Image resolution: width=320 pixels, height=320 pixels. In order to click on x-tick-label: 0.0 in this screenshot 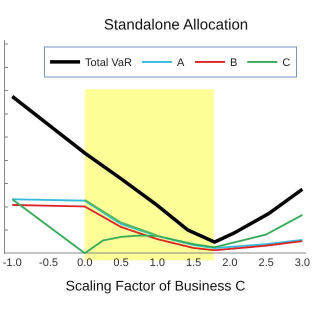, I will do `click(84, 263)`.